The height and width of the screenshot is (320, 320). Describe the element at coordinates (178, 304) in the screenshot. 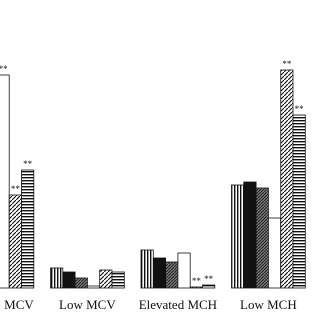

I see `x-tick-label: Elevated MCH` at that location.